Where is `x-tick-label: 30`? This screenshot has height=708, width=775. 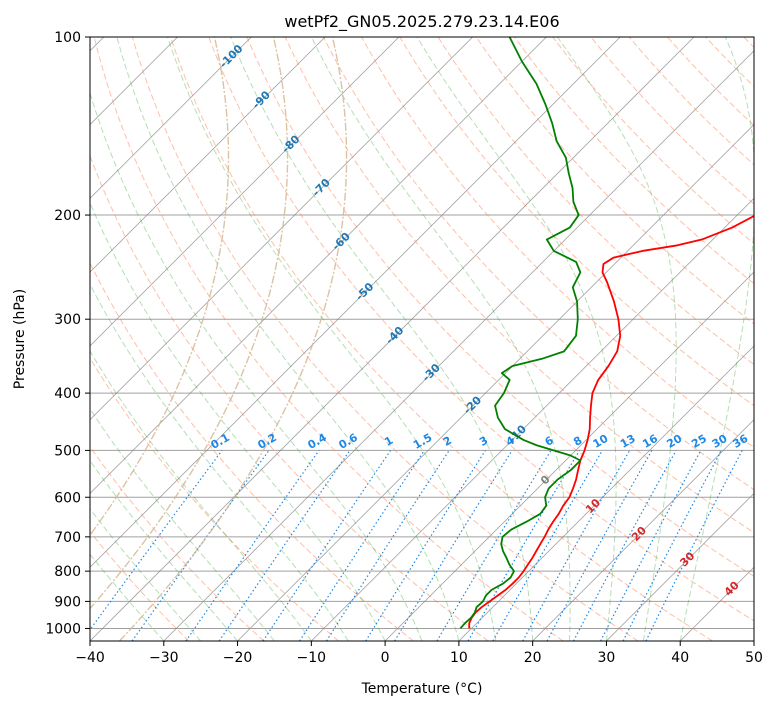 x-tick-label: 30 is located at coordinates (607, 658).